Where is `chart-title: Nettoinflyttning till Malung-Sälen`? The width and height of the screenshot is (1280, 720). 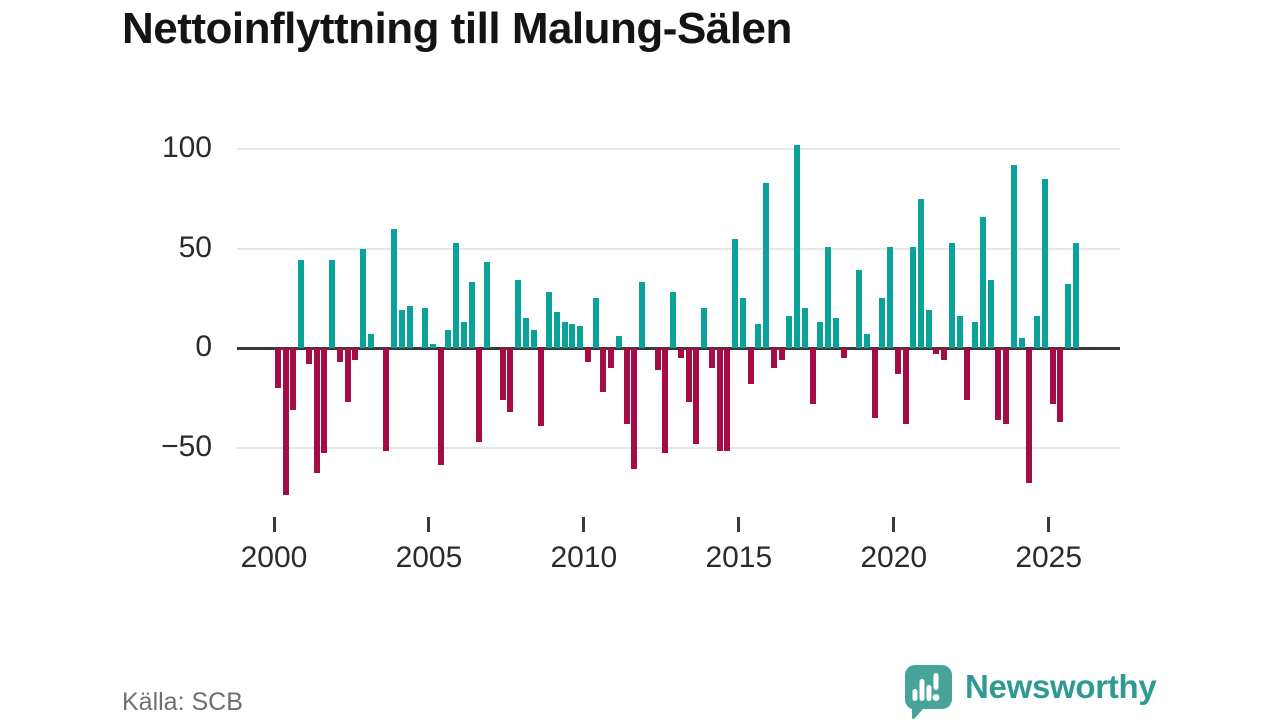 chart-title: Nettoinflyttning till Malung-Sälen is located at coordinates (457, 28).